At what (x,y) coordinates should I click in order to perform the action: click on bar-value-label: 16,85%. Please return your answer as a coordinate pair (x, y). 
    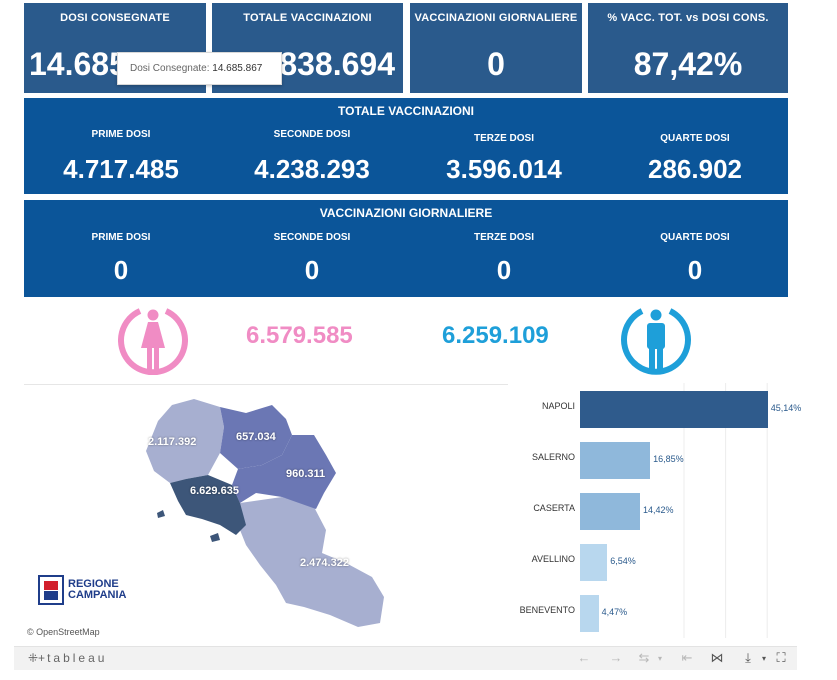
    Looking at the image, I should click on (668, 459).